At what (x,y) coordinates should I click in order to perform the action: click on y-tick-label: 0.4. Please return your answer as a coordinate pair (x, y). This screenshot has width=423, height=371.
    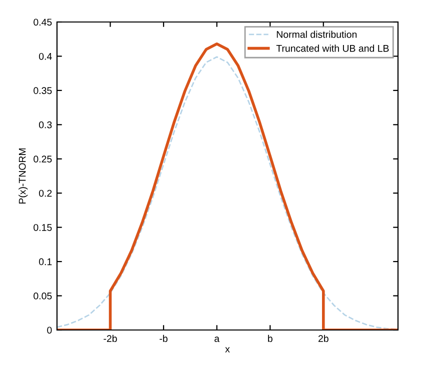
    Looking at the image, I should click on (45, 56).